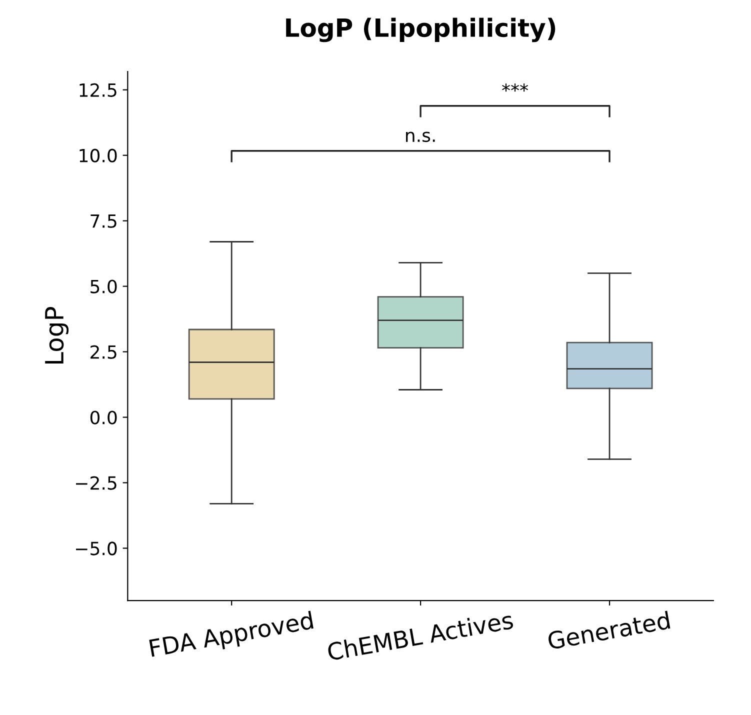  I want to click on x-tick-label: Generated, so click(608, 630).